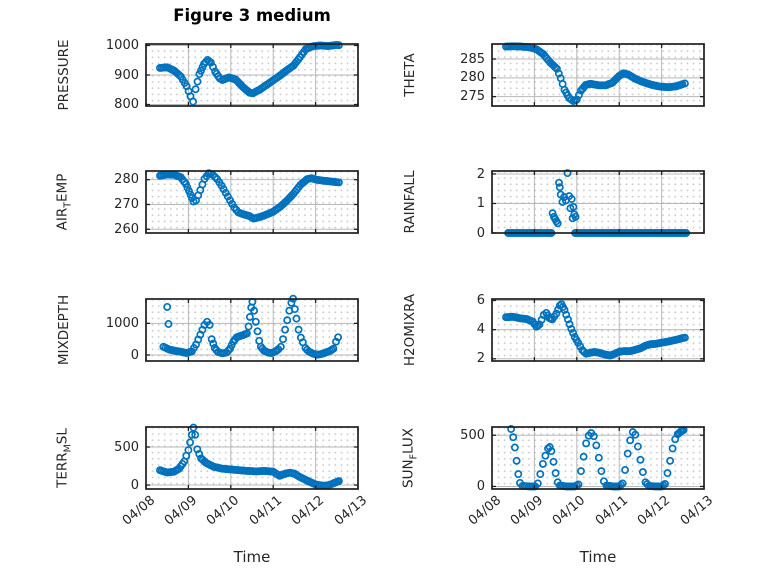 The image size is (778, 583). Describe the element at coordinates (126, 204) in the screenshot. I see `y-tick-label-AIR_TEMP: 270` at that location.